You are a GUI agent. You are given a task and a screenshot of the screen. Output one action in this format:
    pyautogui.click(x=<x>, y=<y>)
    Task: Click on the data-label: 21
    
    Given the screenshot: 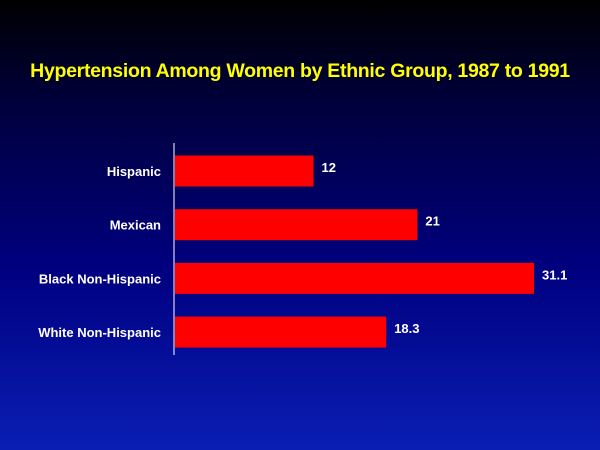 What is the action you would take?
    pyautogui.click(x=432, y=221)
    